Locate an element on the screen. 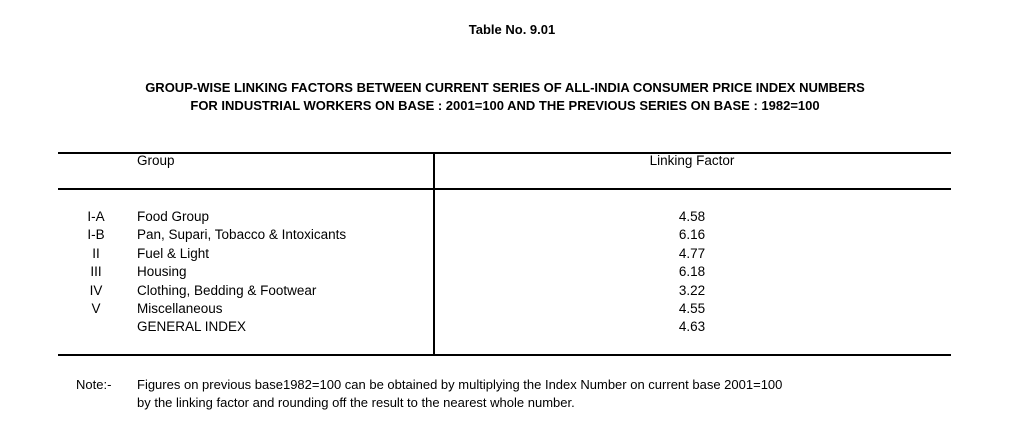 This screenshot has width=1024, height=422. row-group: Food Group is located at coordinates (173, 216).